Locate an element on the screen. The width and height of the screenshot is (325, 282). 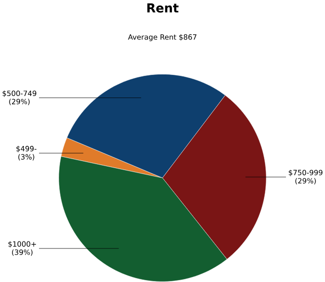
chart-title: Rent is located at coordinates (163, 8).